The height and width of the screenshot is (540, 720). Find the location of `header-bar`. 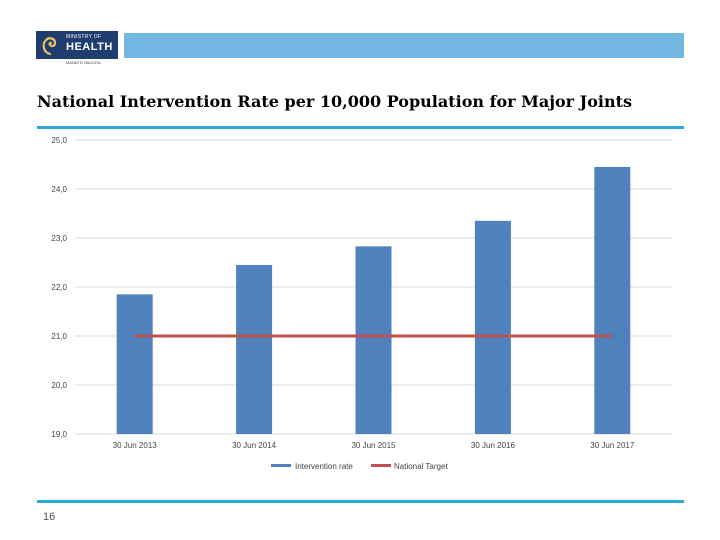

header-bar is located at coordinates (404, 45).